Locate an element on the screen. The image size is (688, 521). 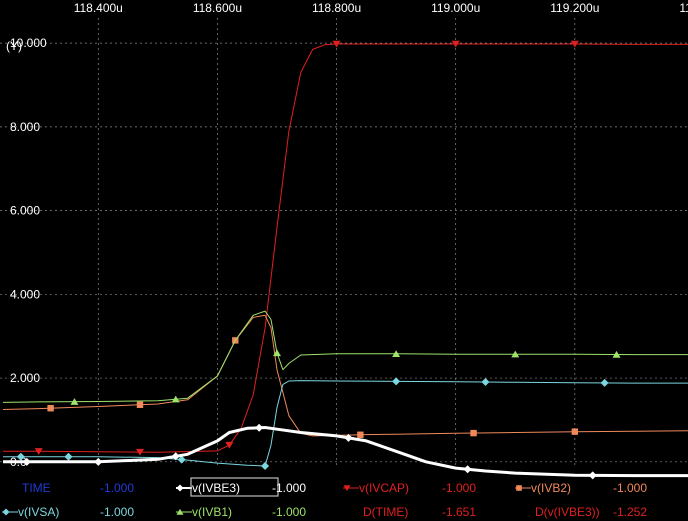
y-tick-label: 6.000 is located at coordinates (25, 211).